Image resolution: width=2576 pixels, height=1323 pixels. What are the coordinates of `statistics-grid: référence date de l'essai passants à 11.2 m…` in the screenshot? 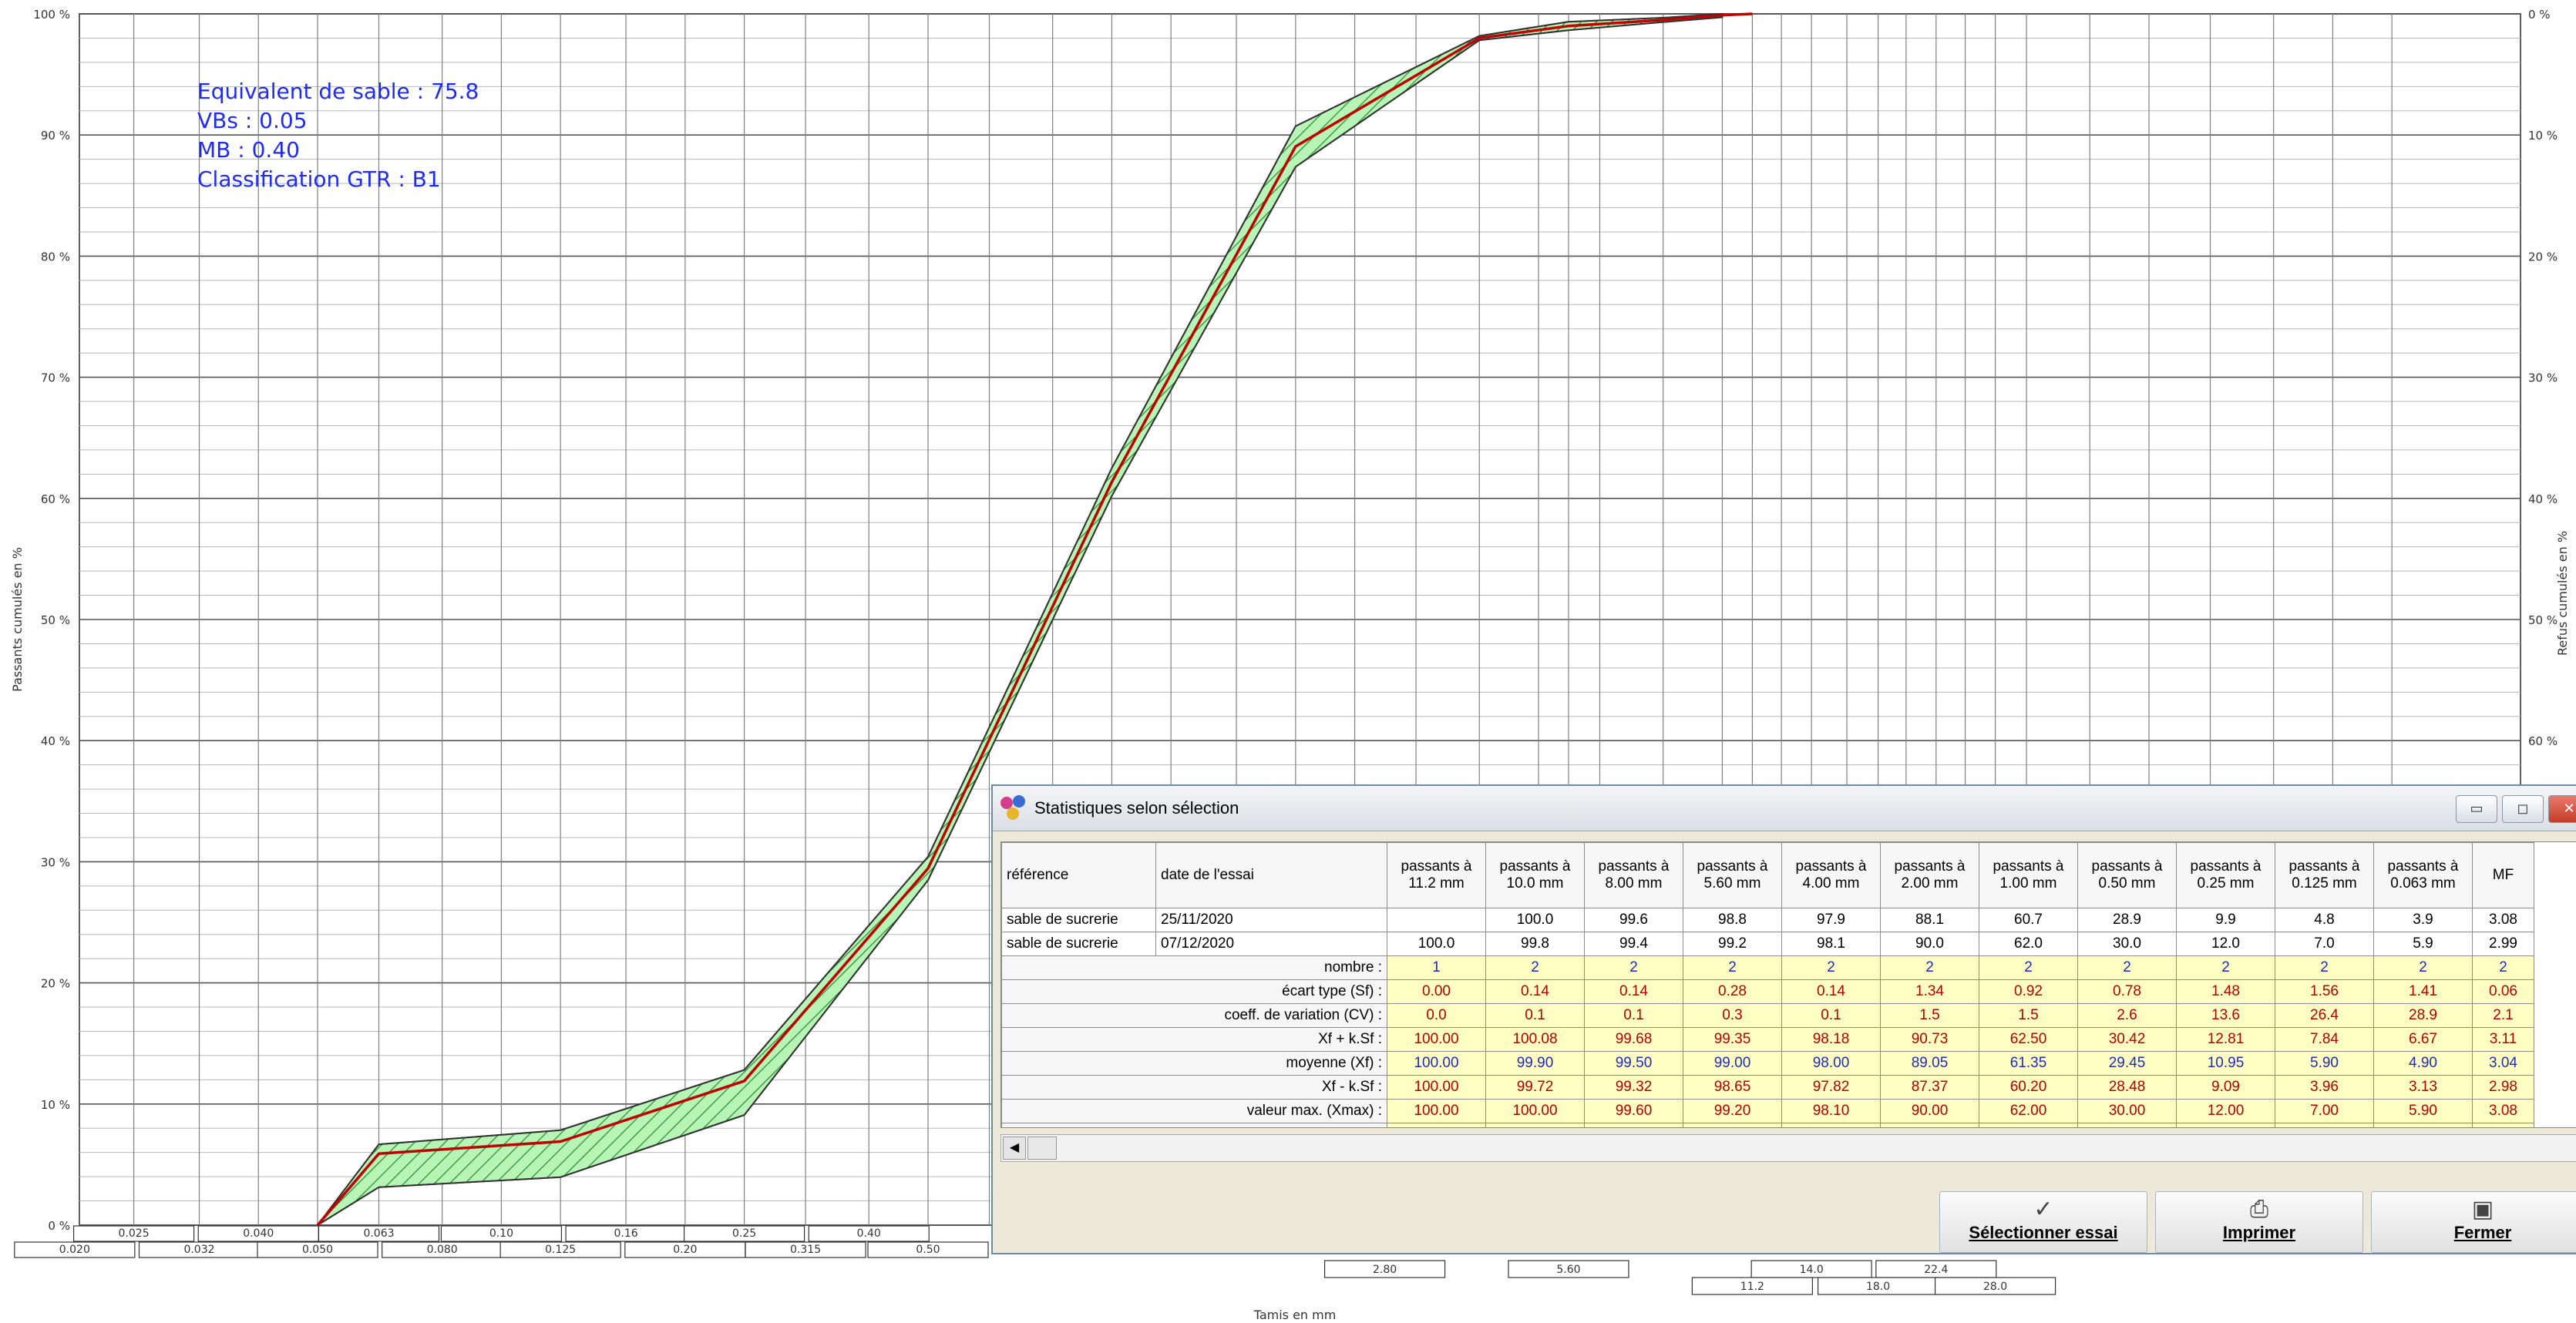 It's located at (1788, 984).